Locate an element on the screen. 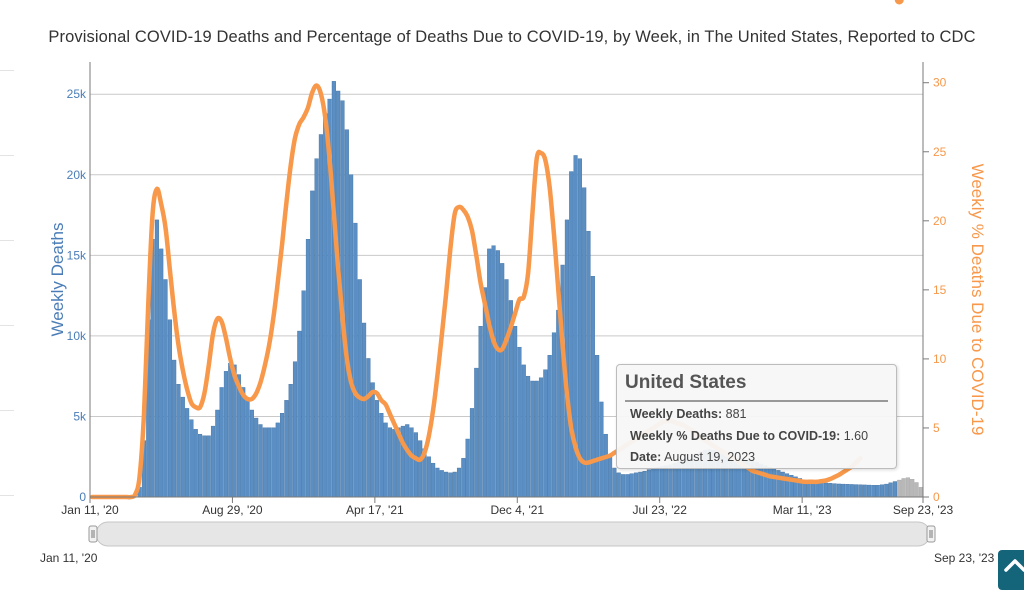 This screenshot has height=590, width=1024. x-tick-label: Apr 17, '21 is located at coordinates (375, 510).